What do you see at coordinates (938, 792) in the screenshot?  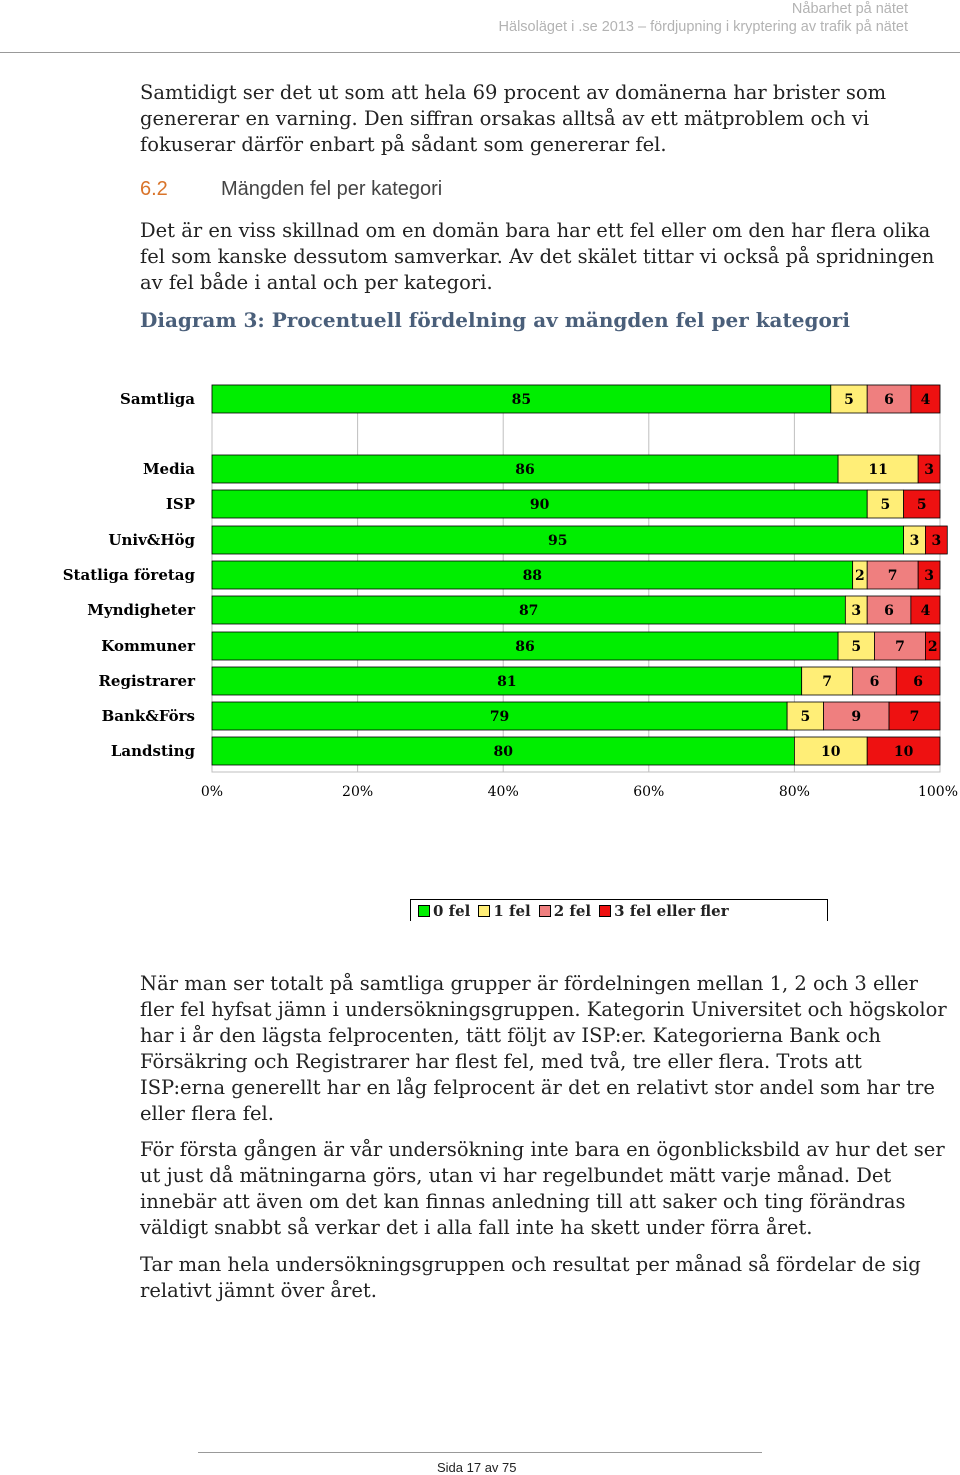 I see `x-tick-label: 100%` at bounding box center [938, 792].